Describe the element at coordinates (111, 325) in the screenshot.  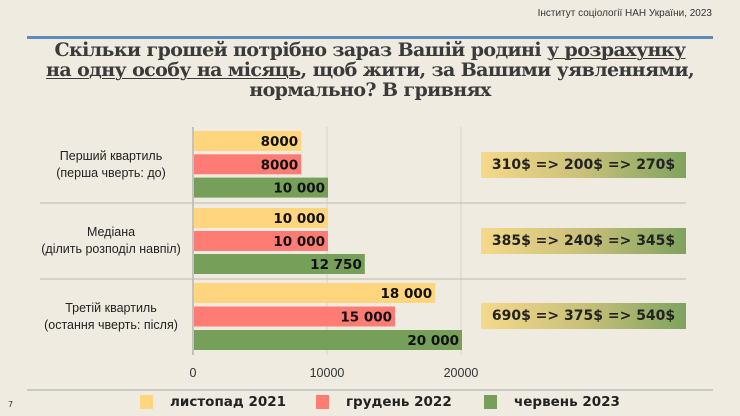
I see `category-line2: (остання чверть: після)` at that location.